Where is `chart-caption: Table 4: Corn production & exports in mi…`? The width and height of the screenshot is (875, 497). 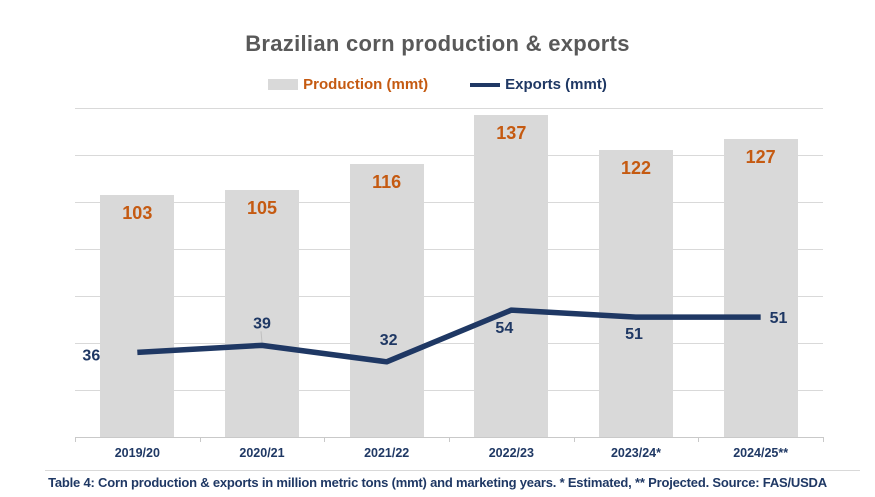
chart-caption: Table 4: Corn production & exports in mi… is located at coordinates (437, 482).